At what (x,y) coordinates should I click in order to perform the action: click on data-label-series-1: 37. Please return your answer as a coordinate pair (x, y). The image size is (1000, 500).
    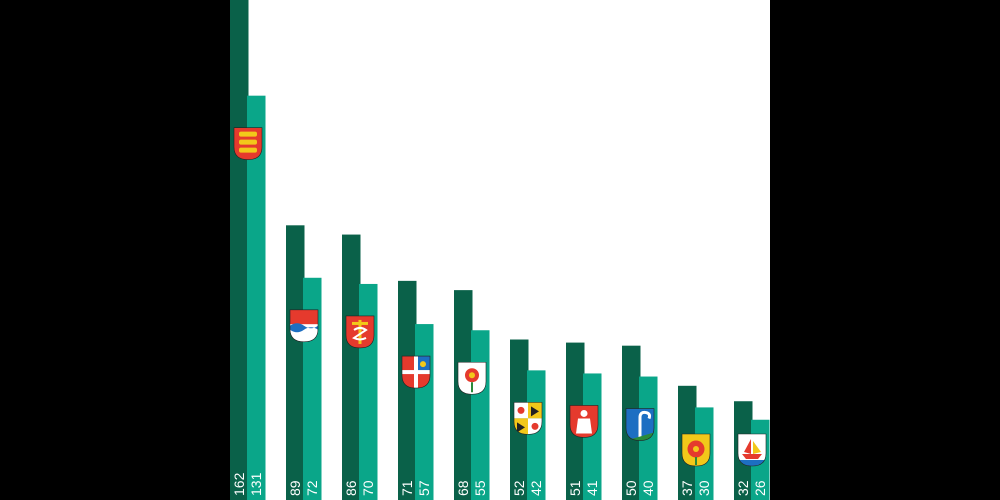
    Looking at the image, I should click on (687, 488).